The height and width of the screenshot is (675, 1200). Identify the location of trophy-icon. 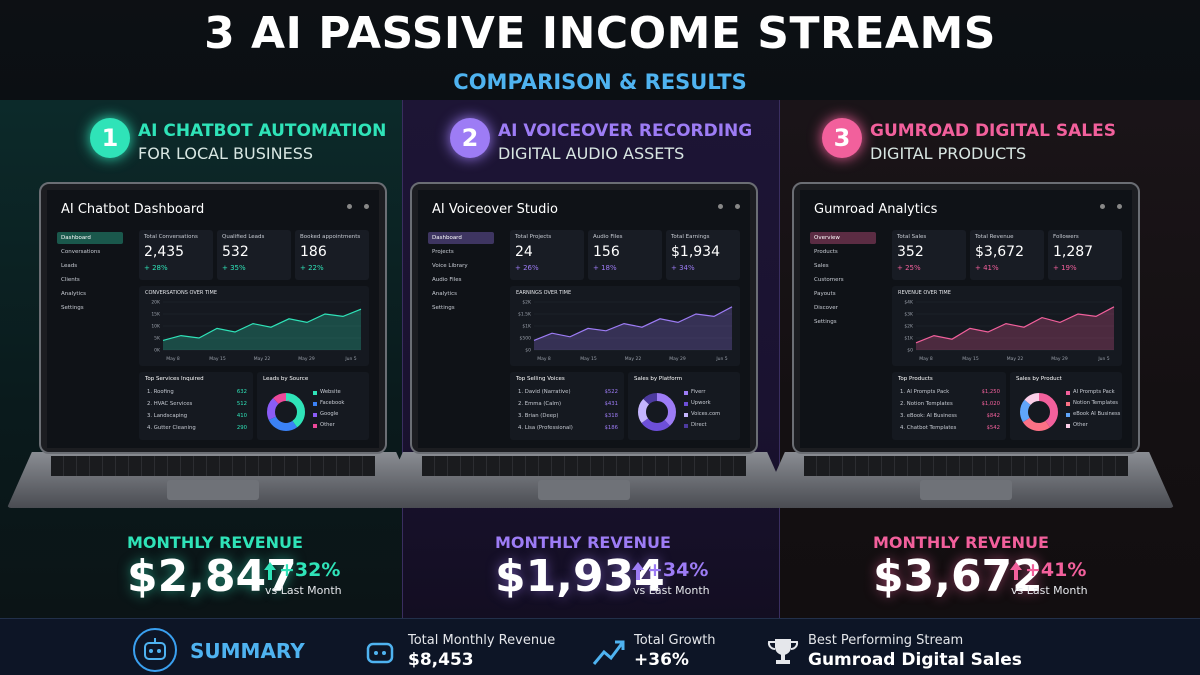
(783, 651).